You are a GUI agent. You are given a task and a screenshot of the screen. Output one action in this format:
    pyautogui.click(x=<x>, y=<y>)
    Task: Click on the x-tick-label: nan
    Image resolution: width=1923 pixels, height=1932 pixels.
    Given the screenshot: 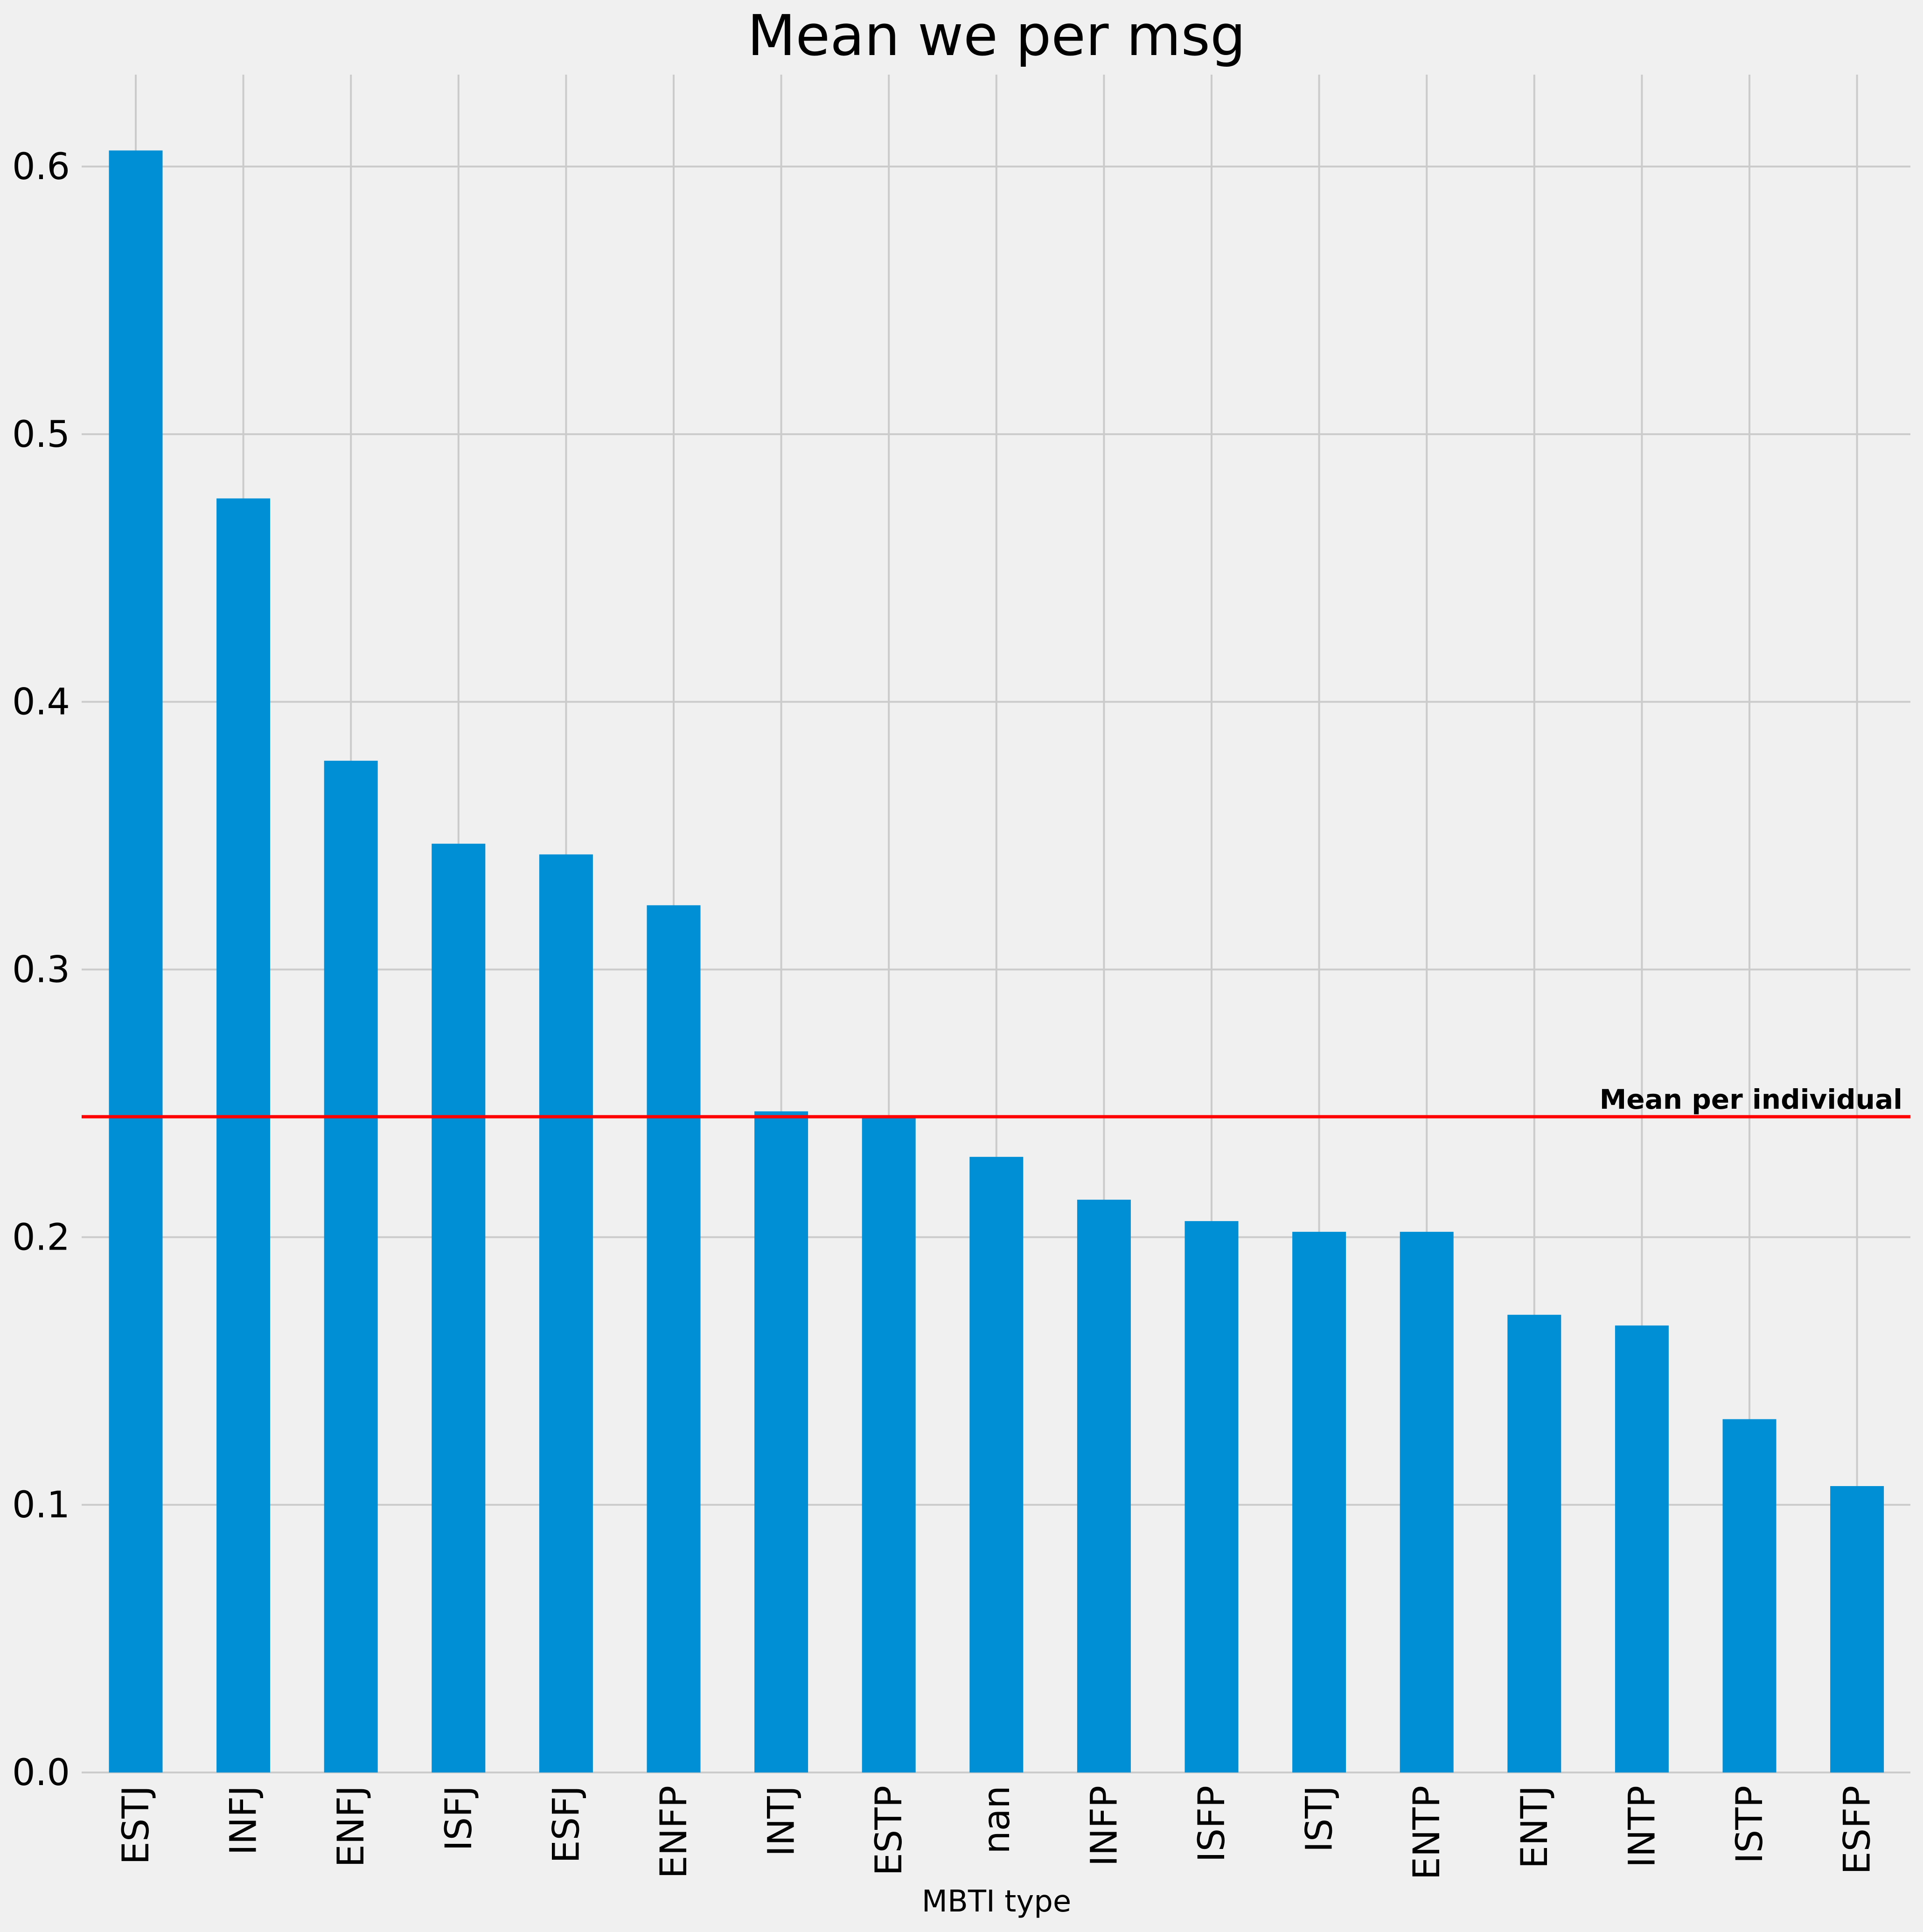 What is the action you would take?
    pyautogui.click(x=997, y=1820)
    